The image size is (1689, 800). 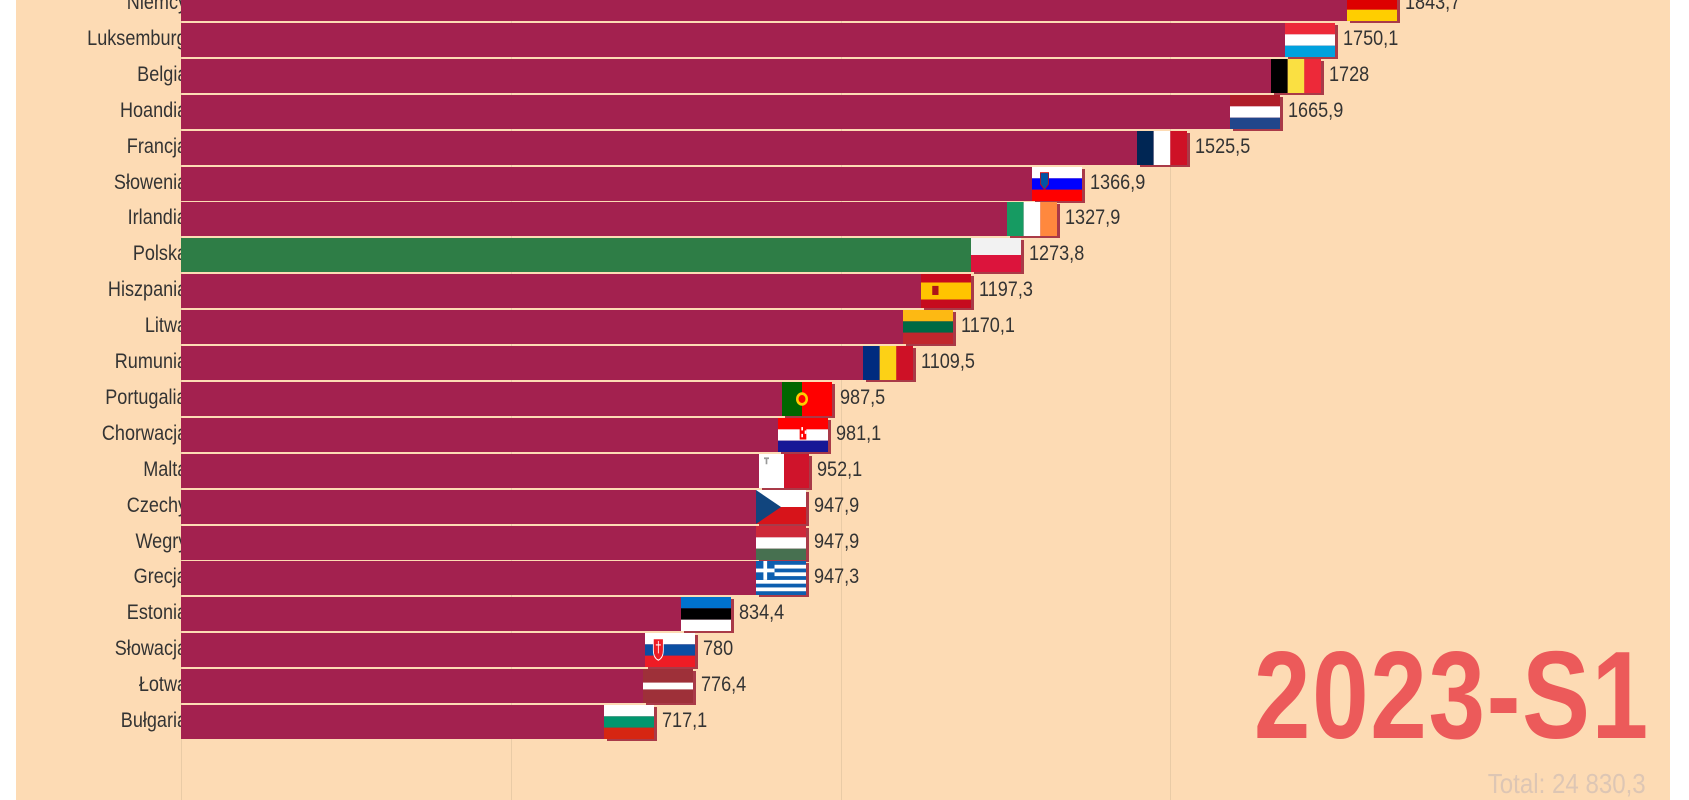 What do you see at coordinates (1162, 147) in the screenshot?
I see `france-flag-icon` at bounding box center [1162, 147].